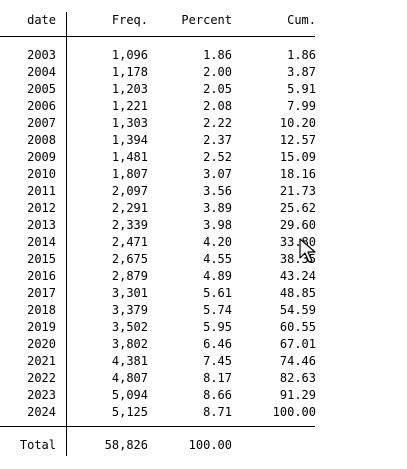  What do you see at coordinates (41, 123) in the screenshot?
I see `cell-date: 2007` at bounding box center [41, 123].